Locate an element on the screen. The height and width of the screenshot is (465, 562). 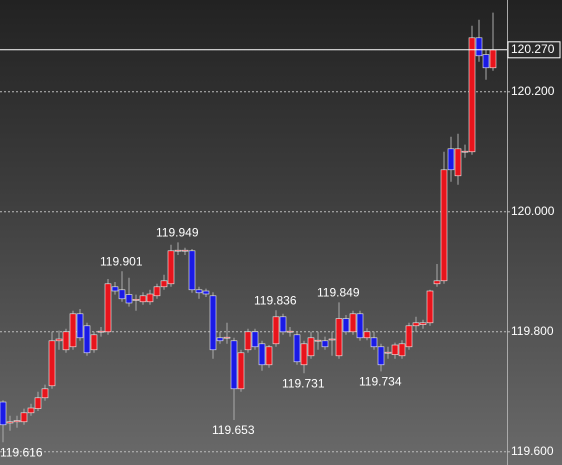
last-price-box is located at coordinates (534, 50).